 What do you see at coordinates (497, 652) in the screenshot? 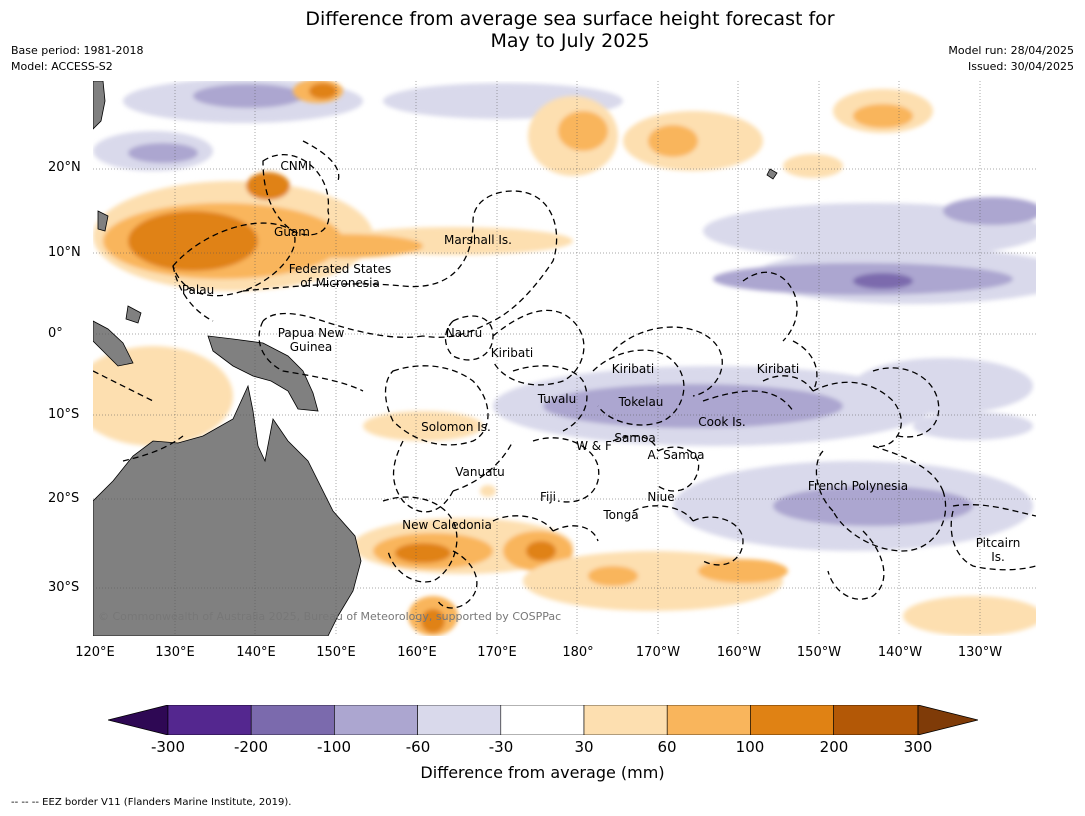
I see `lon-label-170e: 170°E` at bounding box center [497, 652].